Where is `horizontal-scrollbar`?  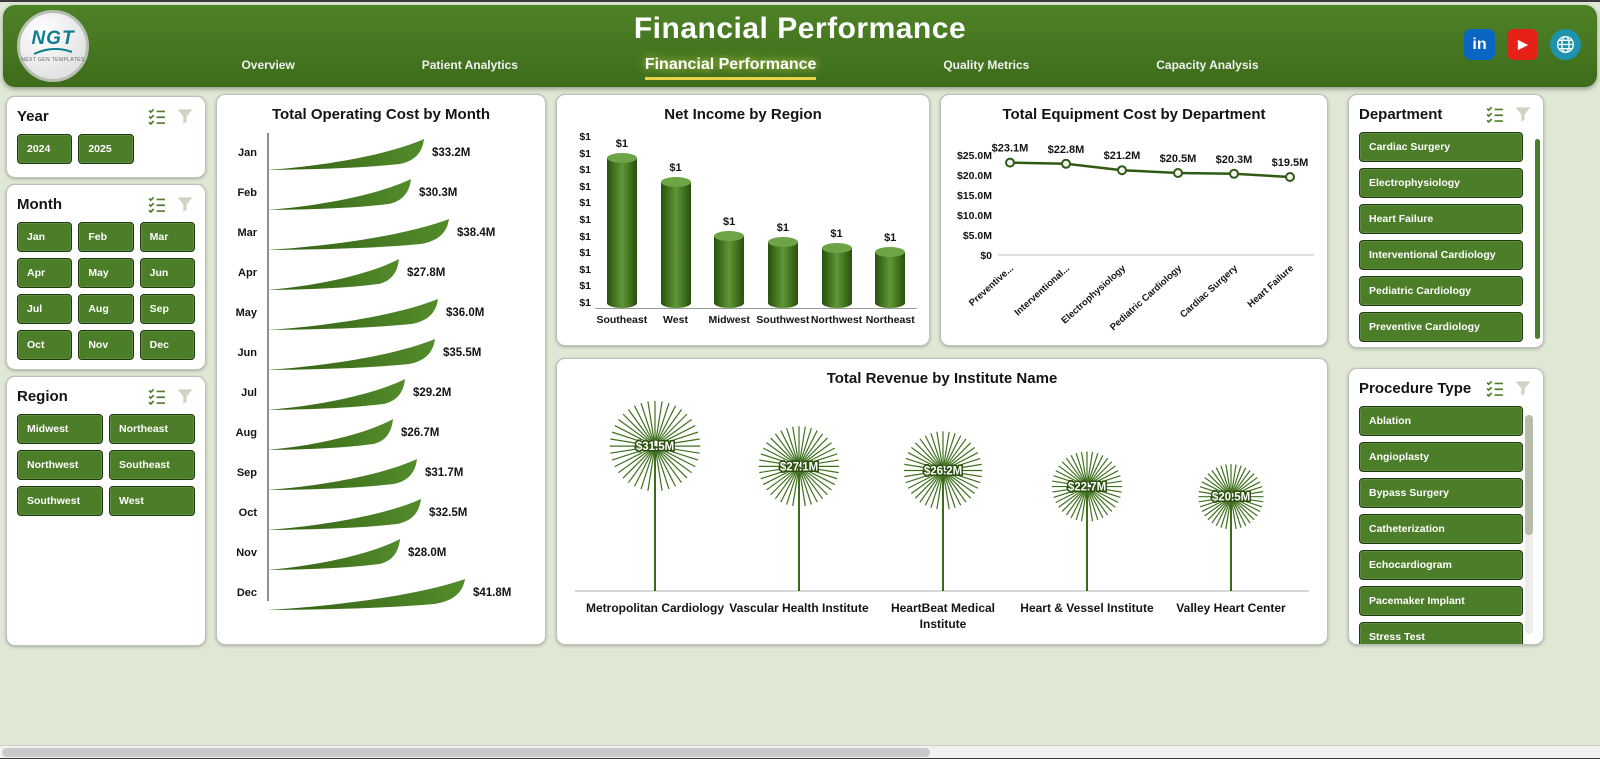 horizontal-scrollbar is located at coordinates (800, 751).